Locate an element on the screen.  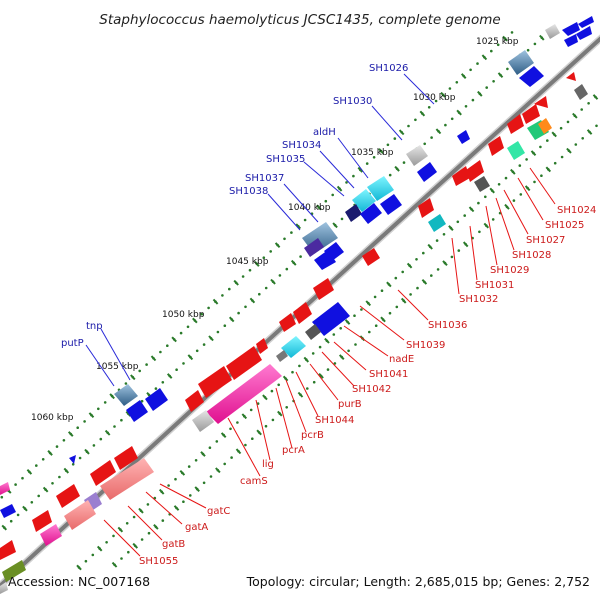
gene-label: nadE is located at coordinates (401, 359).